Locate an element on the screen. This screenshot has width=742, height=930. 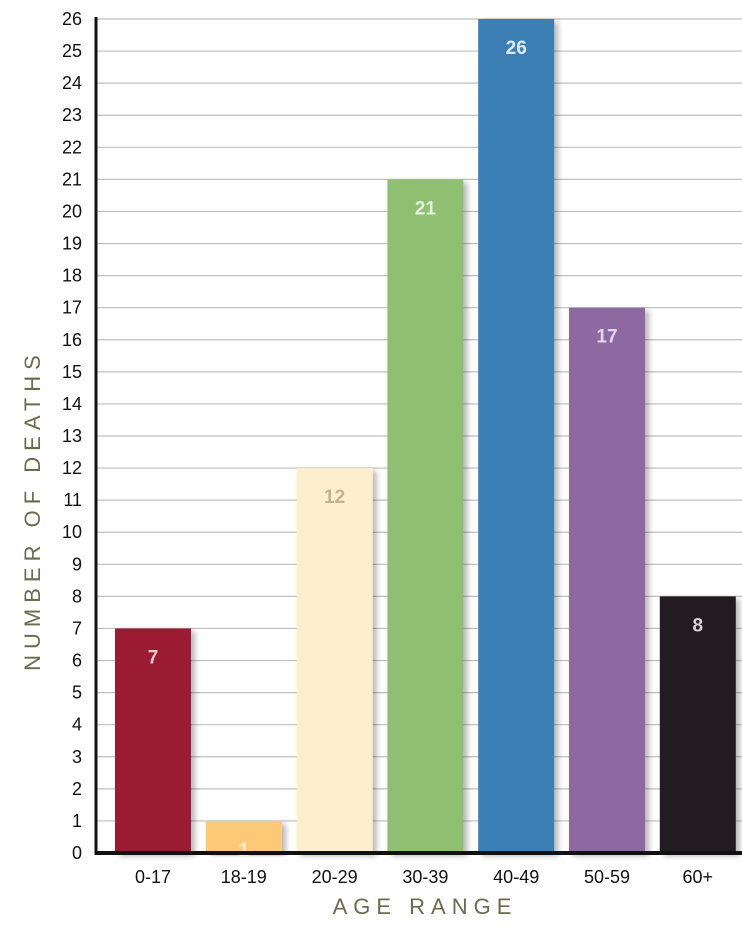
x-tick-label: 30-39 is located at coordinates (425, 877).